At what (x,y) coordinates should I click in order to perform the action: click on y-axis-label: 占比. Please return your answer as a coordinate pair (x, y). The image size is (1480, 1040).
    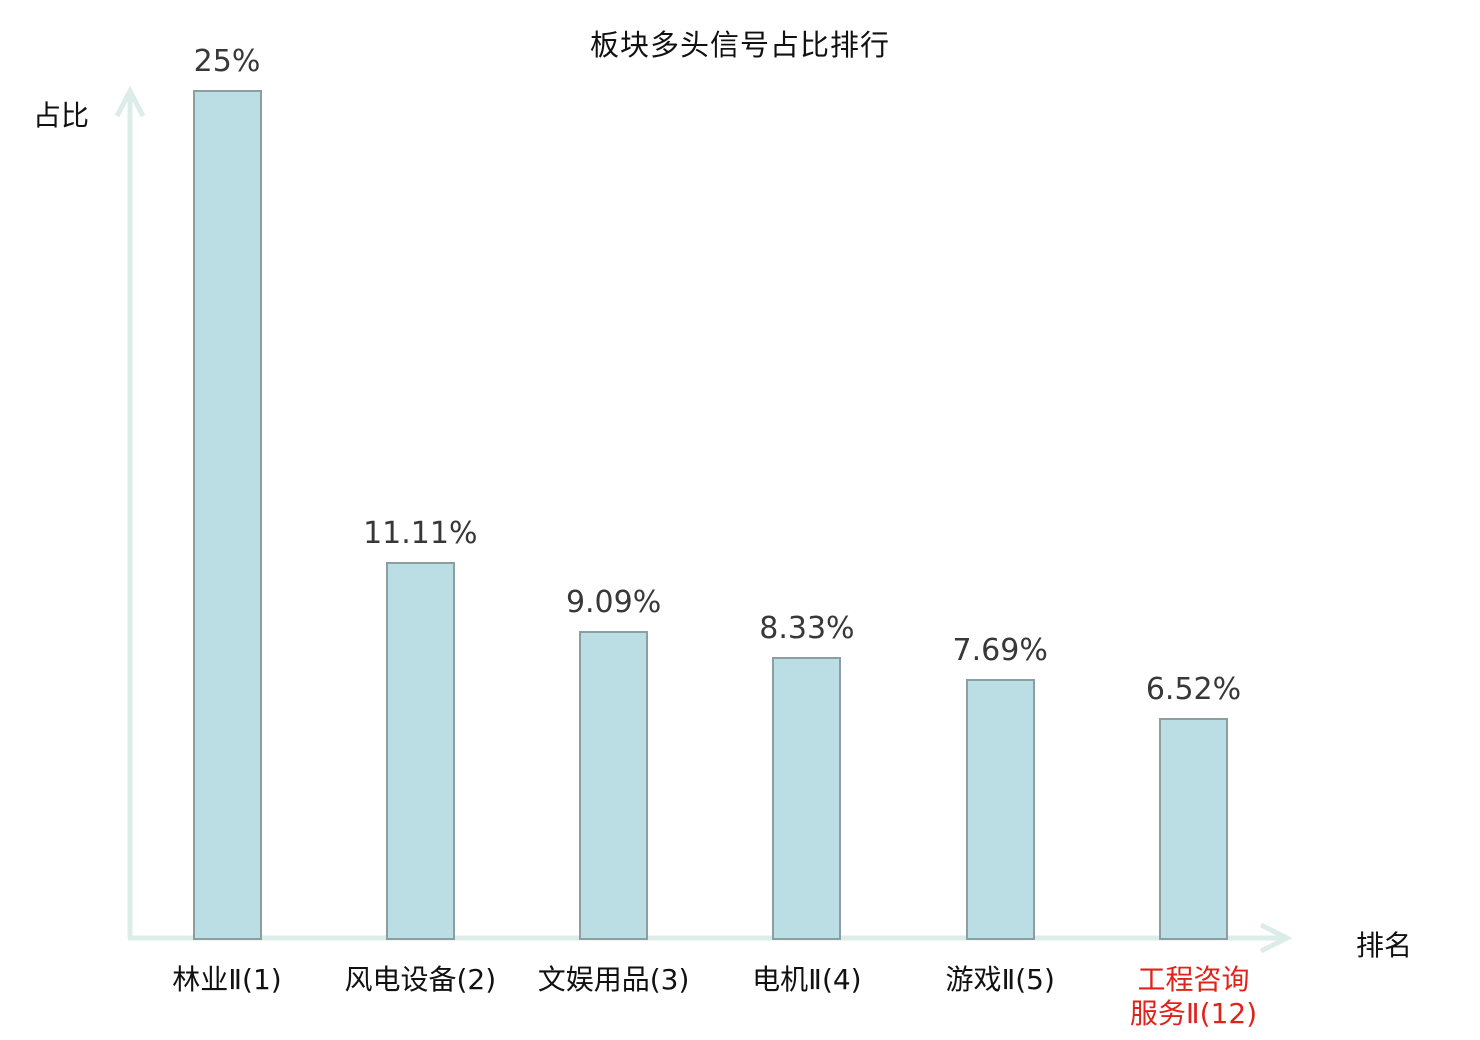
    Looking at the image, I should click on (61, 115).